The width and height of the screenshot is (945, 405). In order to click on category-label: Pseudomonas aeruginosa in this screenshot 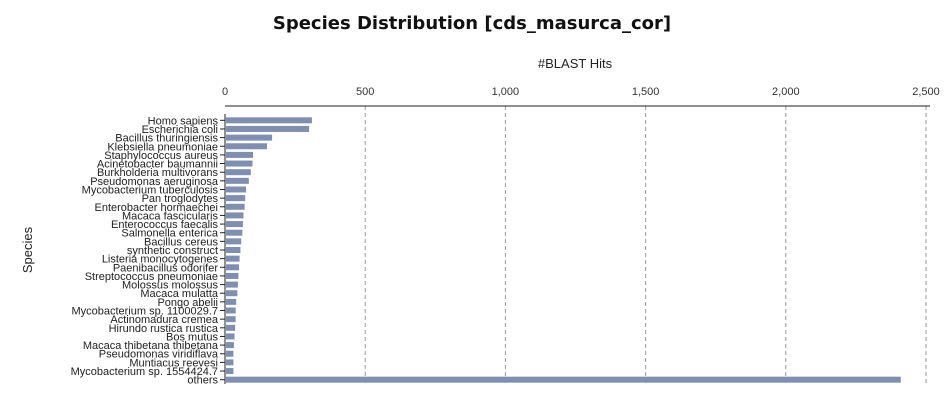, I will do `click(154, 182)`.